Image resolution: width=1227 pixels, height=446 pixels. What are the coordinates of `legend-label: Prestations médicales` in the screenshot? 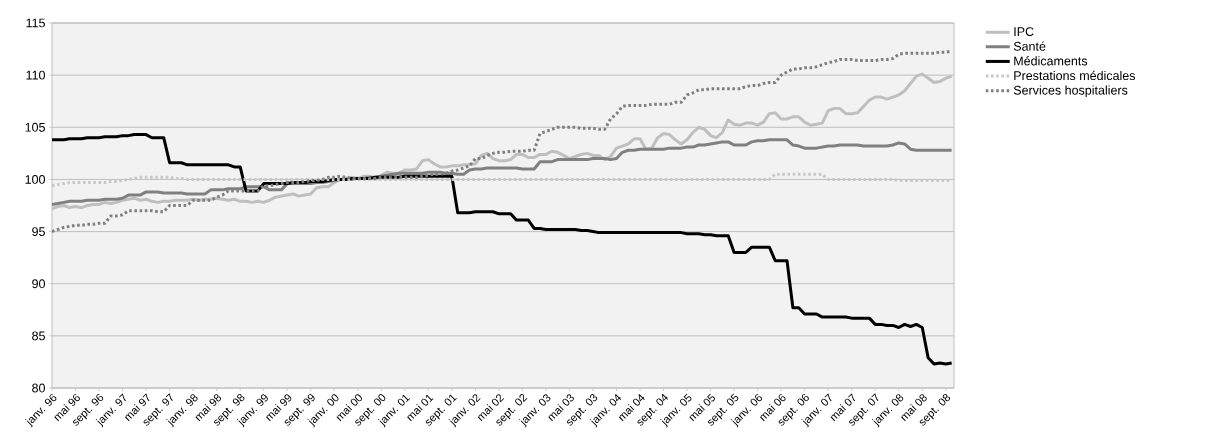 It's located at (1075, 75).